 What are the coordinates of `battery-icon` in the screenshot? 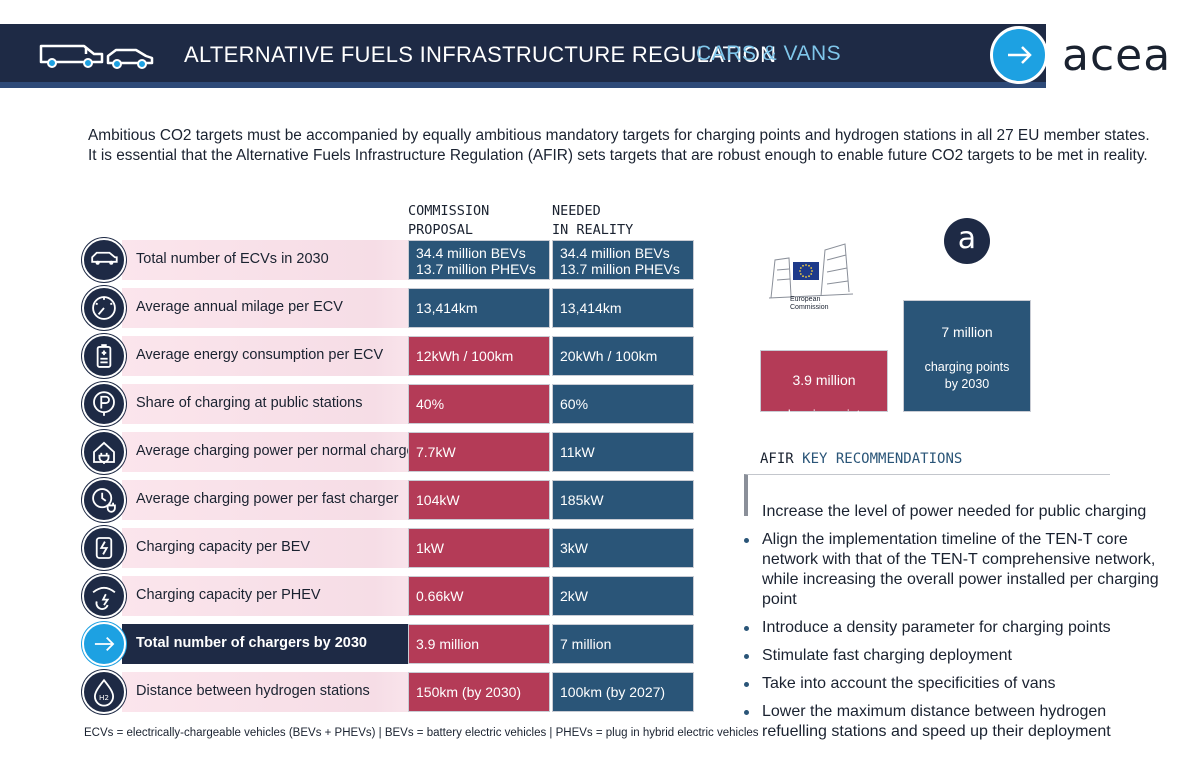 It's located at (104, 356).